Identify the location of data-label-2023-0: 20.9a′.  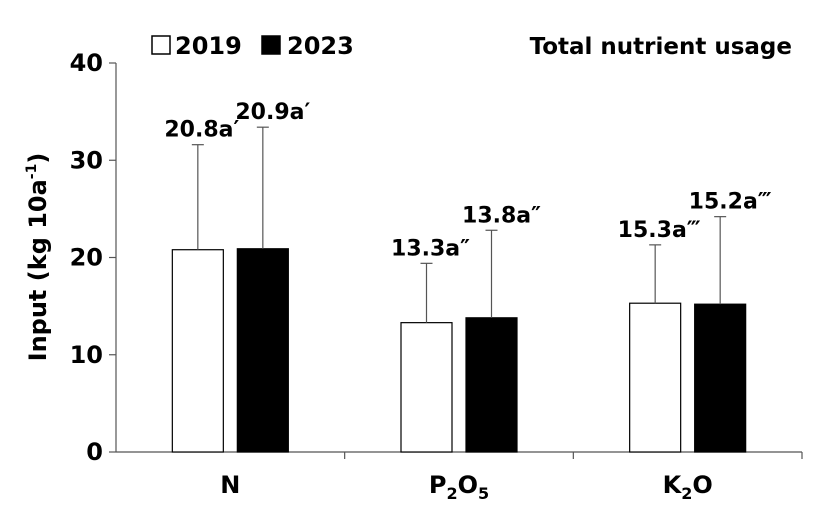
(272, 112).